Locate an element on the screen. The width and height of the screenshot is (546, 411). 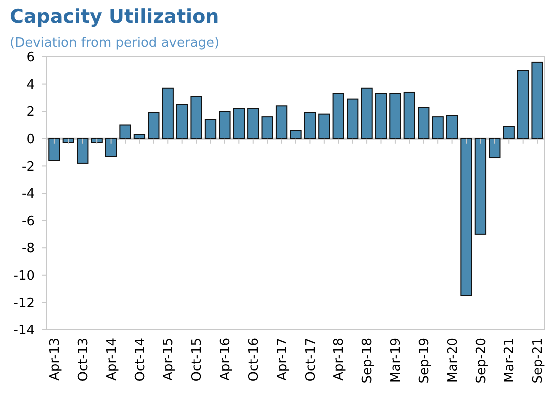
y-tick-label: -6 is located at coordinates (28, 222).